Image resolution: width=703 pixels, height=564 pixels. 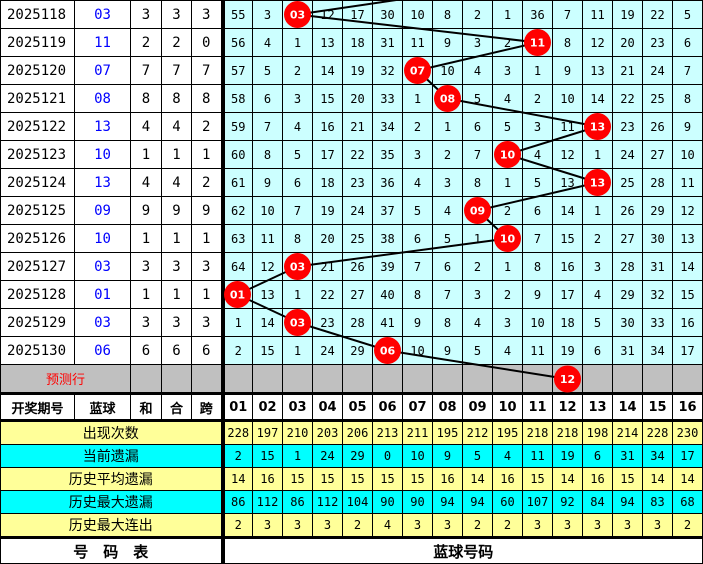 What do you see at coordinates (597, 432) in the screenshot?
I see `stat-value: 198` at bounding box center [597, 432].